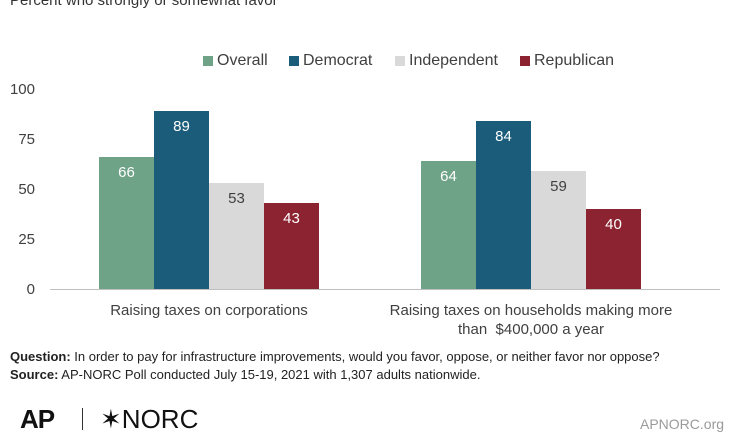 Image resolution: width=747 pixels, height=435 pixels. What do you see at coordinates (209, 310) in the screenshot?
I see `x-category-label: Raising taxes on corporations` at bounding box center [209, 310].